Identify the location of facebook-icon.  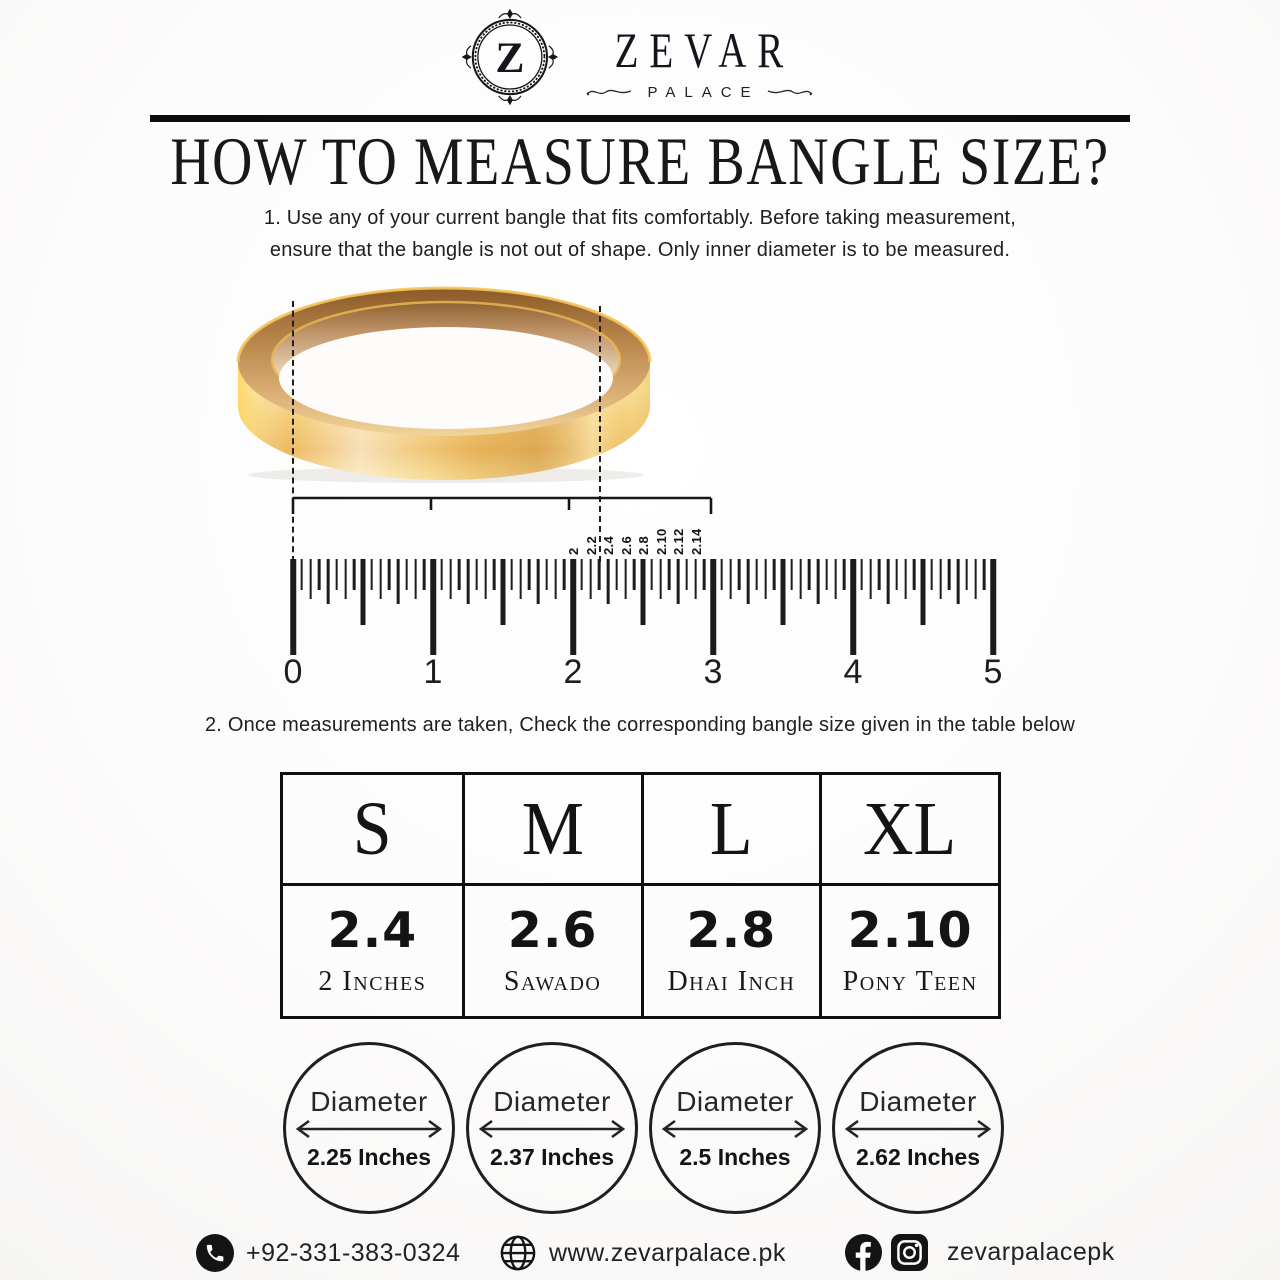
(863, 1252).